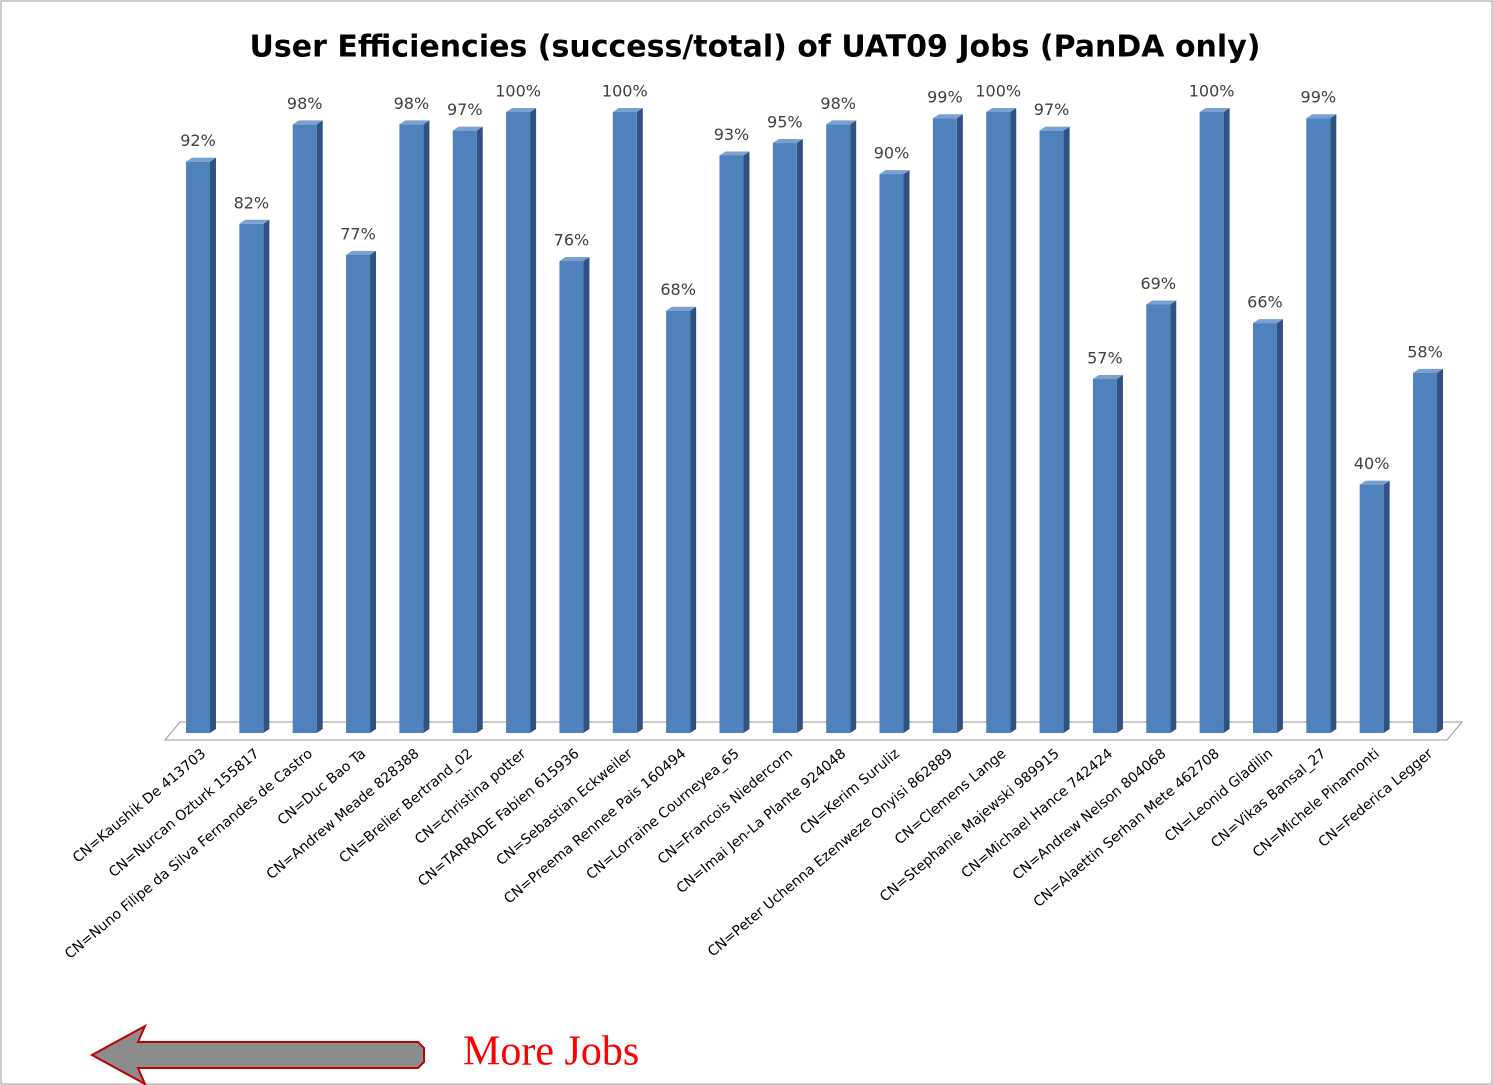  What do you see at coordinates (252, 202) in the screenshot?
I see `value-label: 82%` at bounding box center [252, 202].